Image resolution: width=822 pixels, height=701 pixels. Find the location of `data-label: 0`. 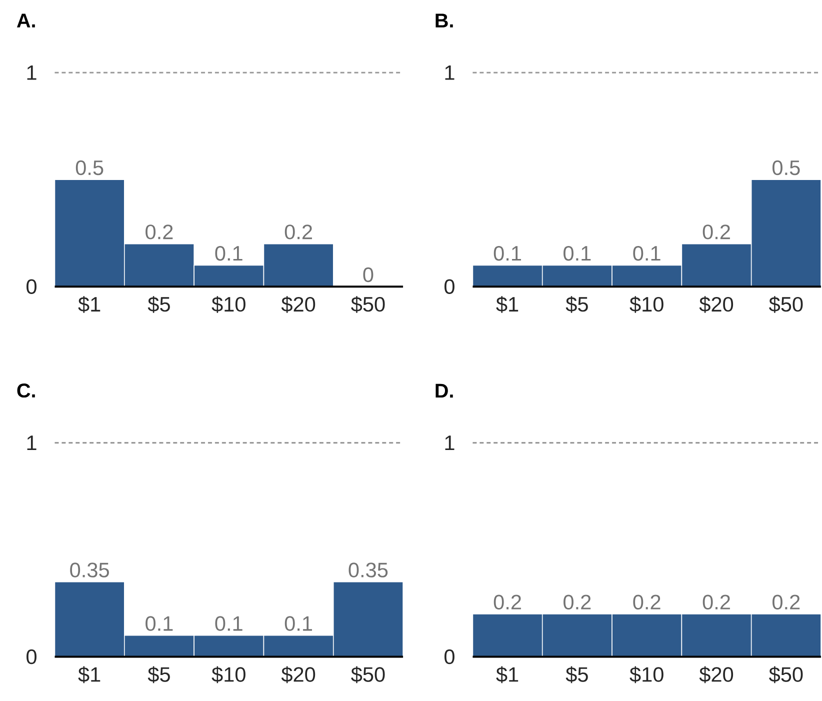

data-label: 0 is located at coordinates (368, 275).